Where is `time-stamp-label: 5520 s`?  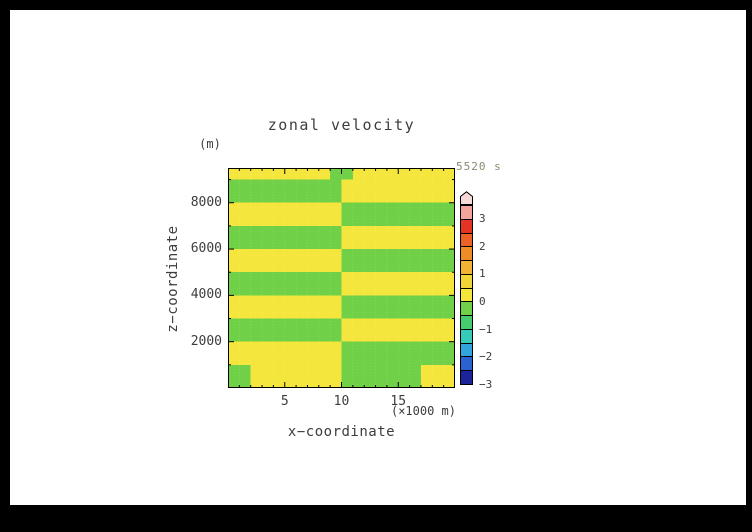 time-stamp-label: 5520 s is located at coordinates (479, 166).